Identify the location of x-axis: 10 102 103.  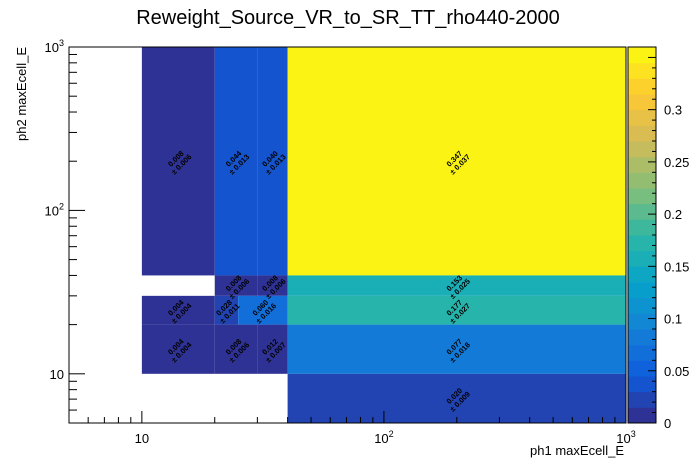
(352, 428).